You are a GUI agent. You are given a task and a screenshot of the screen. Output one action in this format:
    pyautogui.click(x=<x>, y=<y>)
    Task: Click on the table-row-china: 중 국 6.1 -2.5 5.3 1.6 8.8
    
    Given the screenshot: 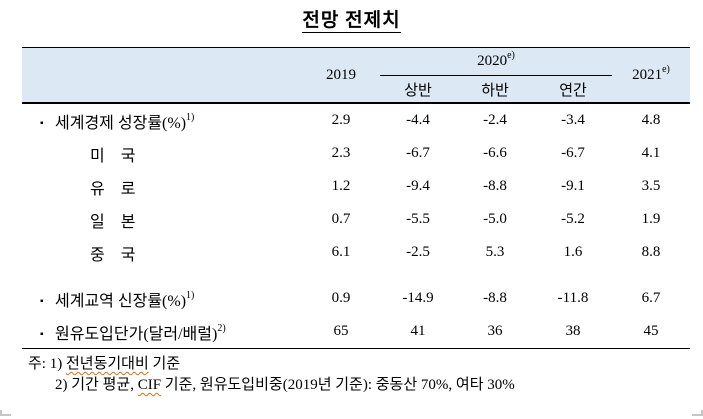 What is the action you would take?
    pyautogui.click(x=356, y=252)
    